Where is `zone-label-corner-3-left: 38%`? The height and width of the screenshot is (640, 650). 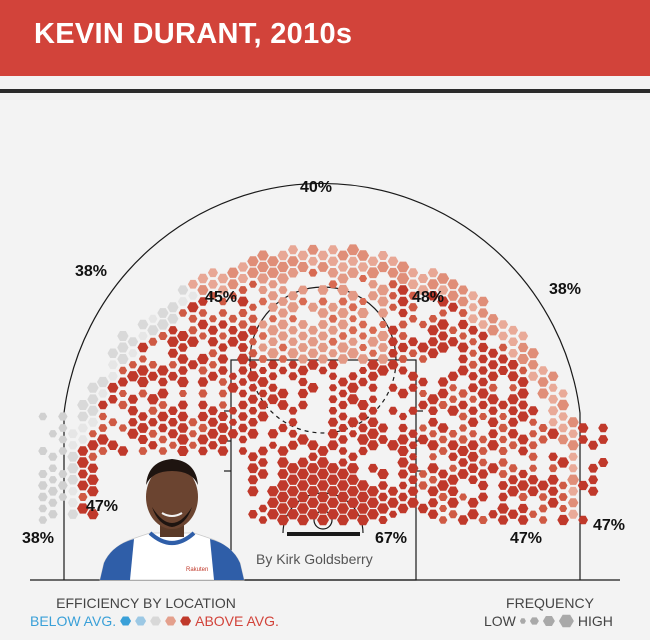
zone-label-corner-3-left: 38% is located at coordinates (38, 538).